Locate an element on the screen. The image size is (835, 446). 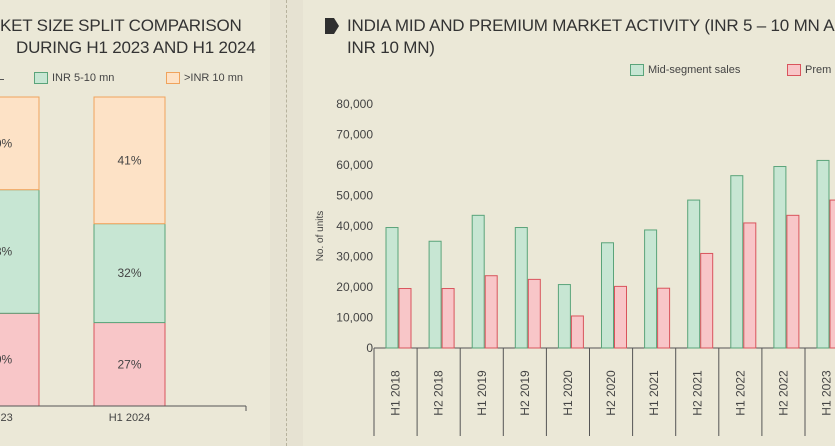
segment-label: 41% is located at coordinates (129, 160).